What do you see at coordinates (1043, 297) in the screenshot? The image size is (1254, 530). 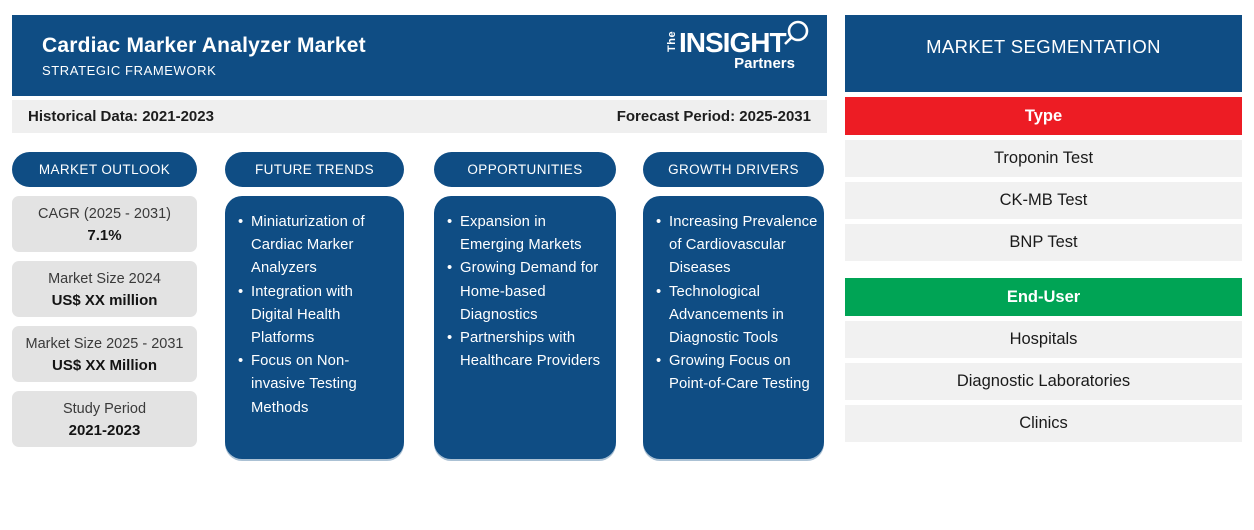 I see `segment-group-end-user: End-User` at bounding box center [1043, 297].